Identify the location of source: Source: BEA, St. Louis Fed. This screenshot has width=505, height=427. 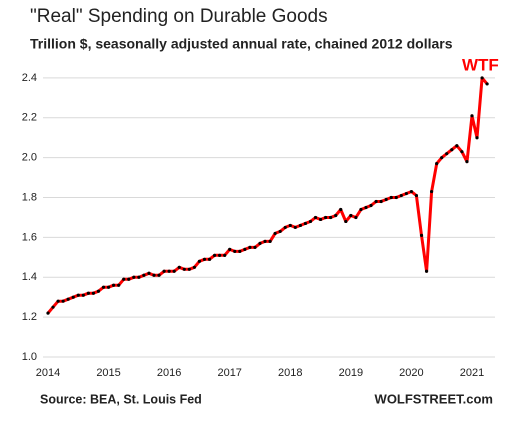
(121, 399).